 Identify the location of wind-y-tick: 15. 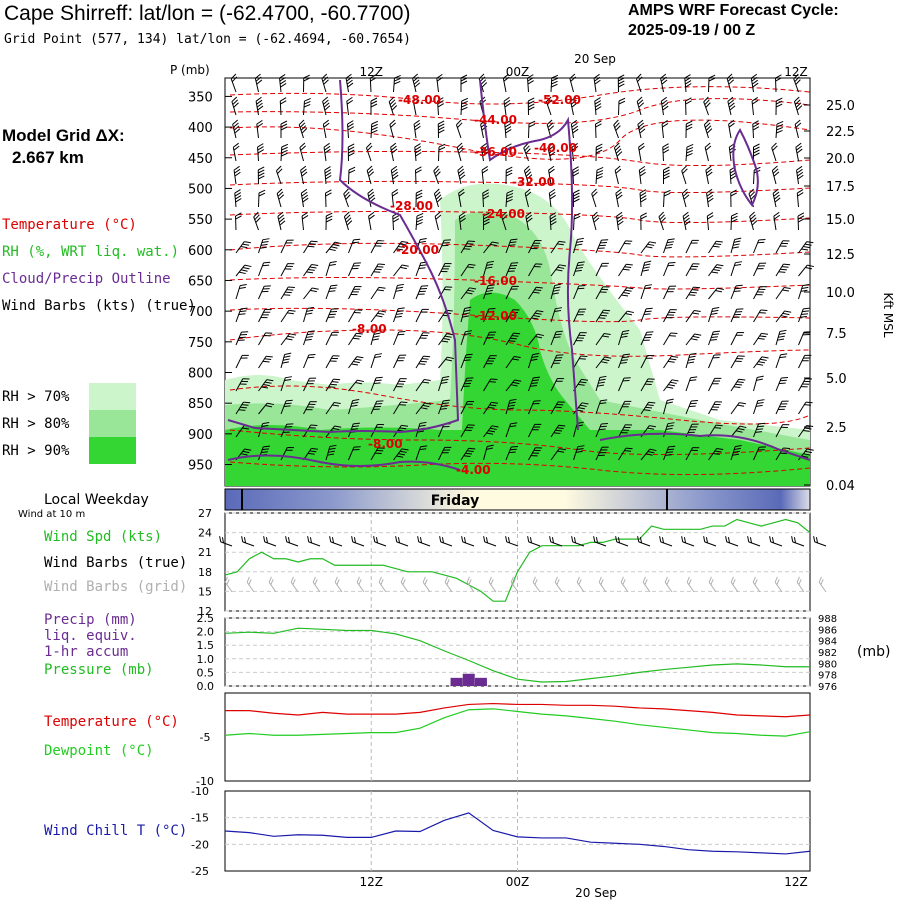
(205, 591).